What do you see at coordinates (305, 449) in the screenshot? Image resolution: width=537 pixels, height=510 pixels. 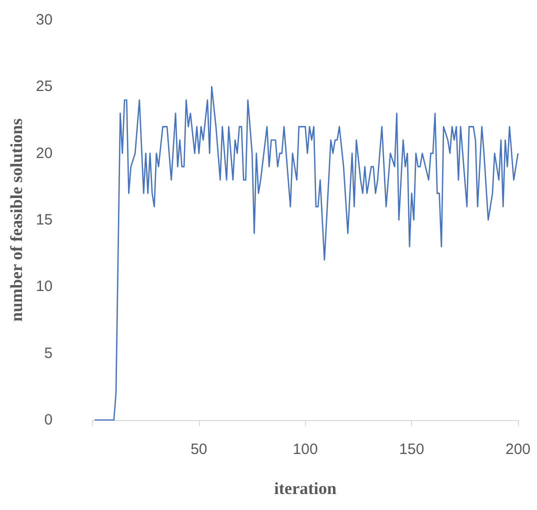 I see `x-tick-label: 100` at bounding box center [305, 449].